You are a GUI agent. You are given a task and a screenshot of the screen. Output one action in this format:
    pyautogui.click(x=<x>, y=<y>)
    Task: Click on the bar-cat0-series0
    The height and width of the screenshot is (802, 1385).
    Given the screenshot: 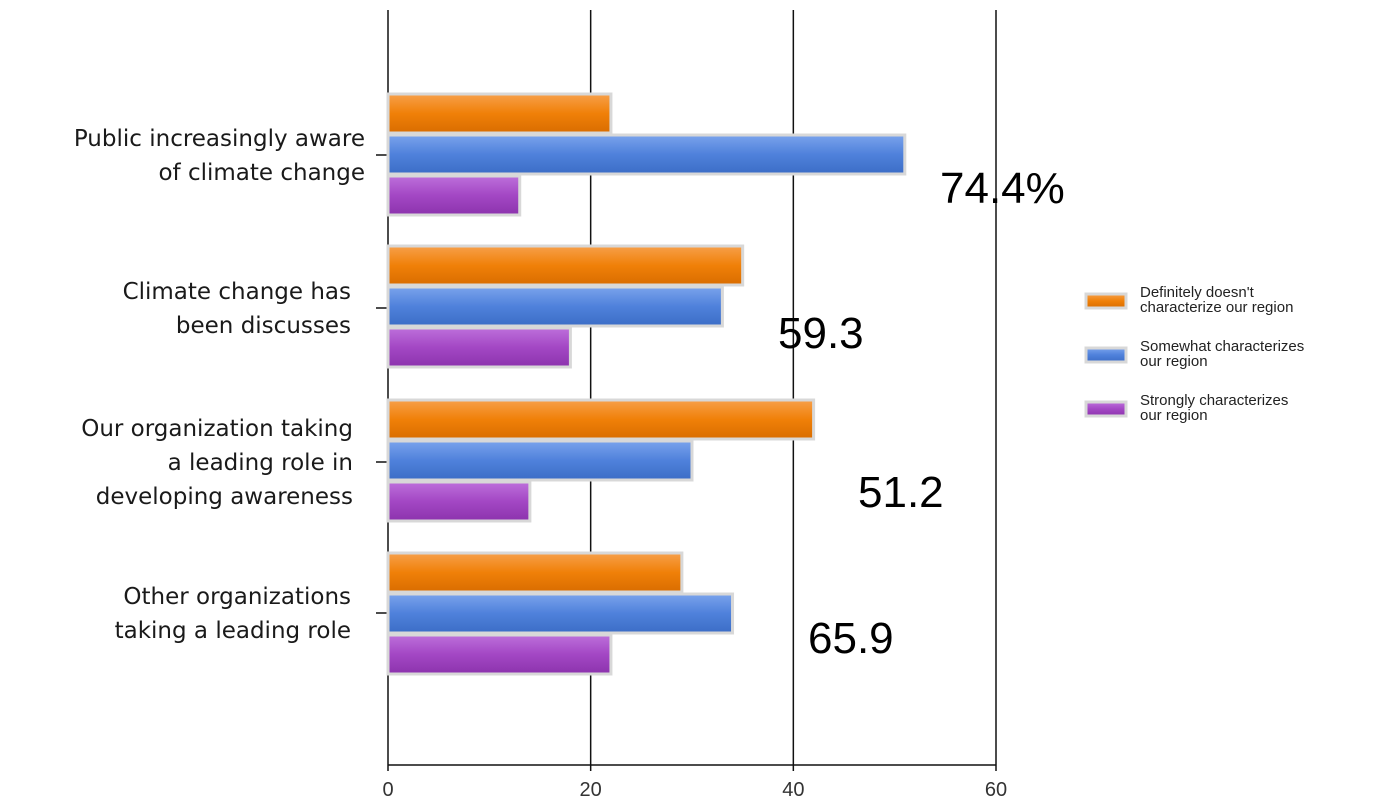 What is the action you would take?
    pyautogui.click(x=499, y=113)
    